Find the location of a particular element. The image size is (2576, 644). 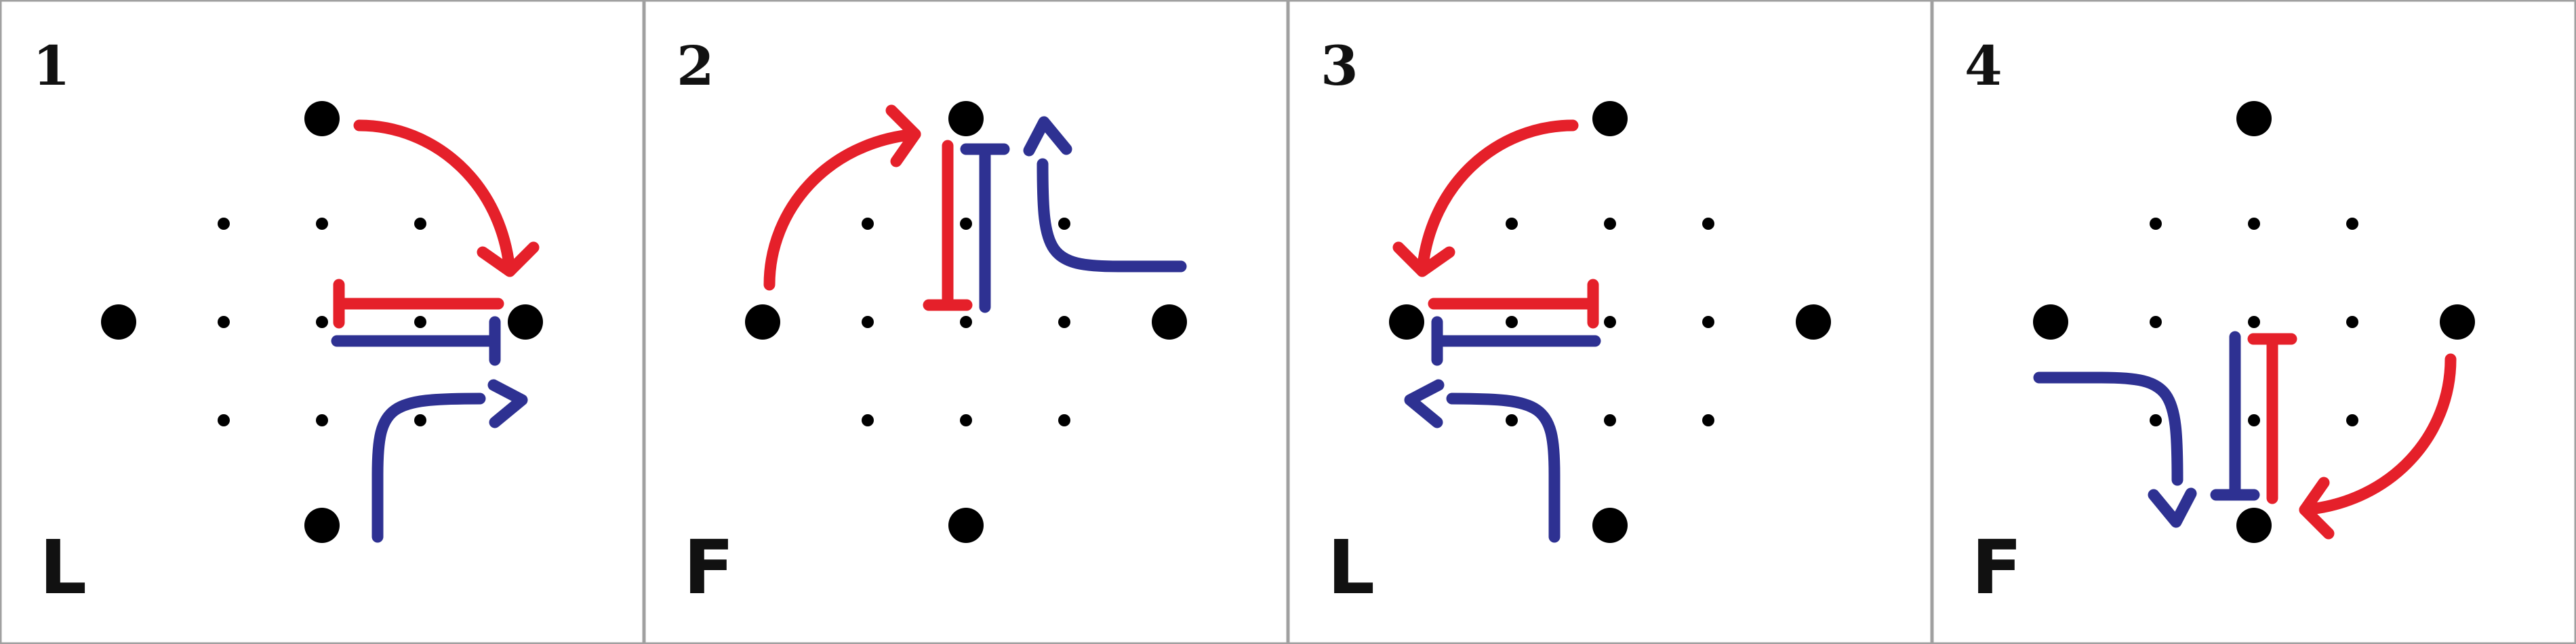

panel-number: 1 is located at coordinates (52, 66).